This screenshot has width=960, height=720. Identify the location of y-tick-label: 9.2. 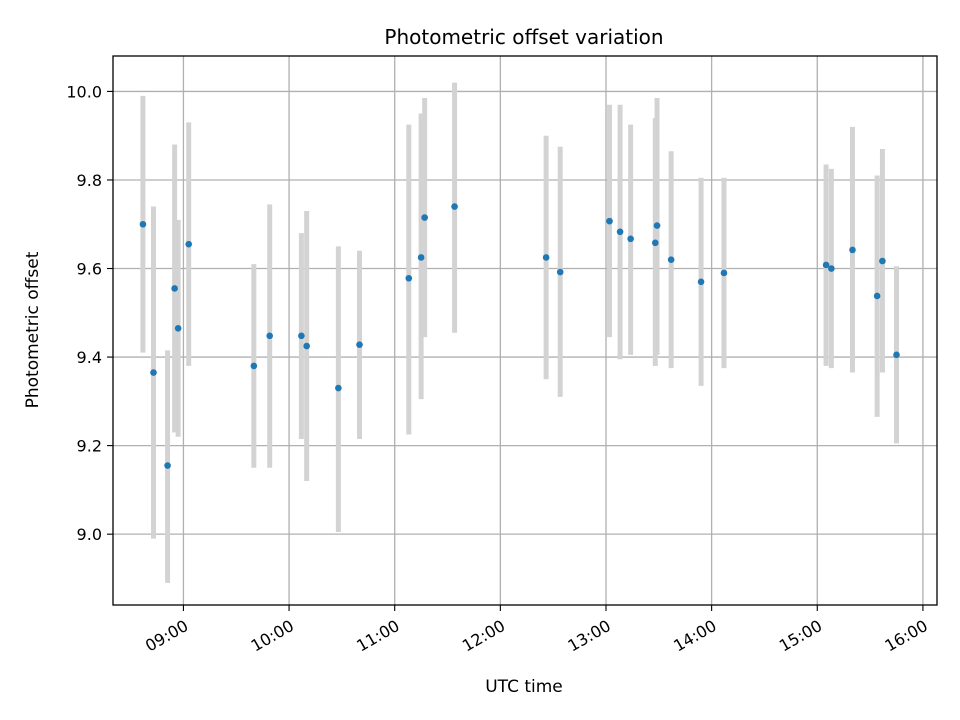
(89, 446).